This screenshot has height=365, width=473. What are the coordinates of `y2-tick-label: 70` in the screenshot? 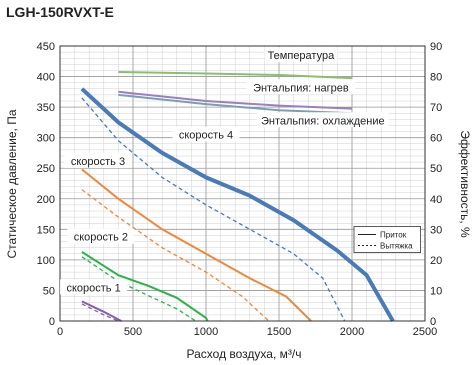 It's located at (436, 108).